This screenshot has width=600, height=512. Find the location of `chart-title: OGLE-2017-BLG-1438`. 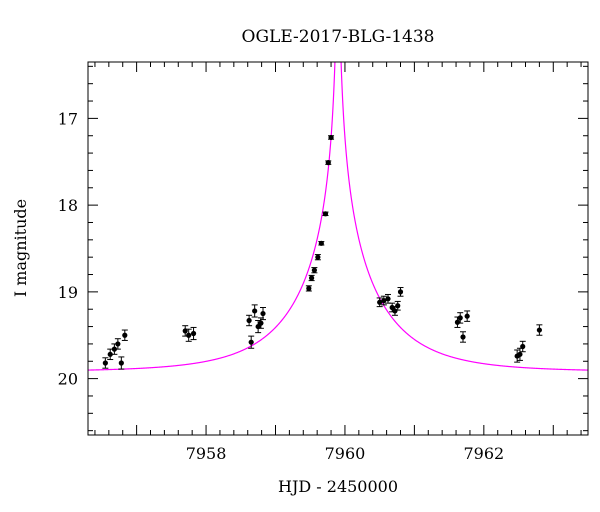

chart-title: OGLE-2017-BLG-1438 is located at coordinates (338, 37).